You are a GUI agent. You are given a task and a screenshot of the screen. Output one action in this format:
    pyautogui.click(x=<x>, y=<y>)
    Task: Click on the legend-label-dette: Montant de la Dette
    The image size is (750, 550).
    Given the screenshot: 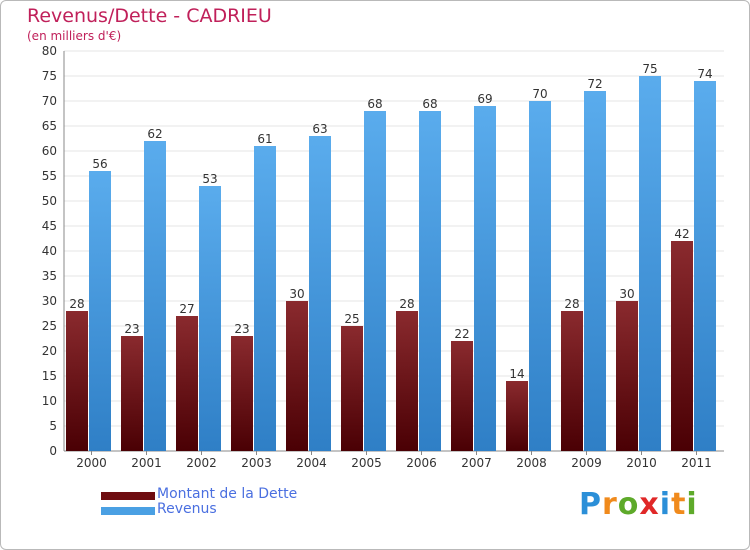 What is the action you would take?
    pyautogui.click(x=227, y=494)
    